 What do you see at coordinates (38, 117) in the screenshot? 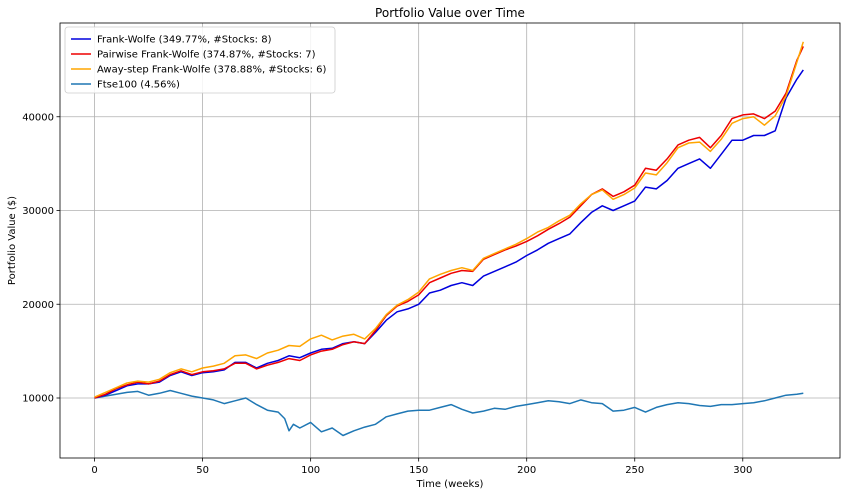
I see `y-tick-label: 40000` at bounding box center [38, 117].